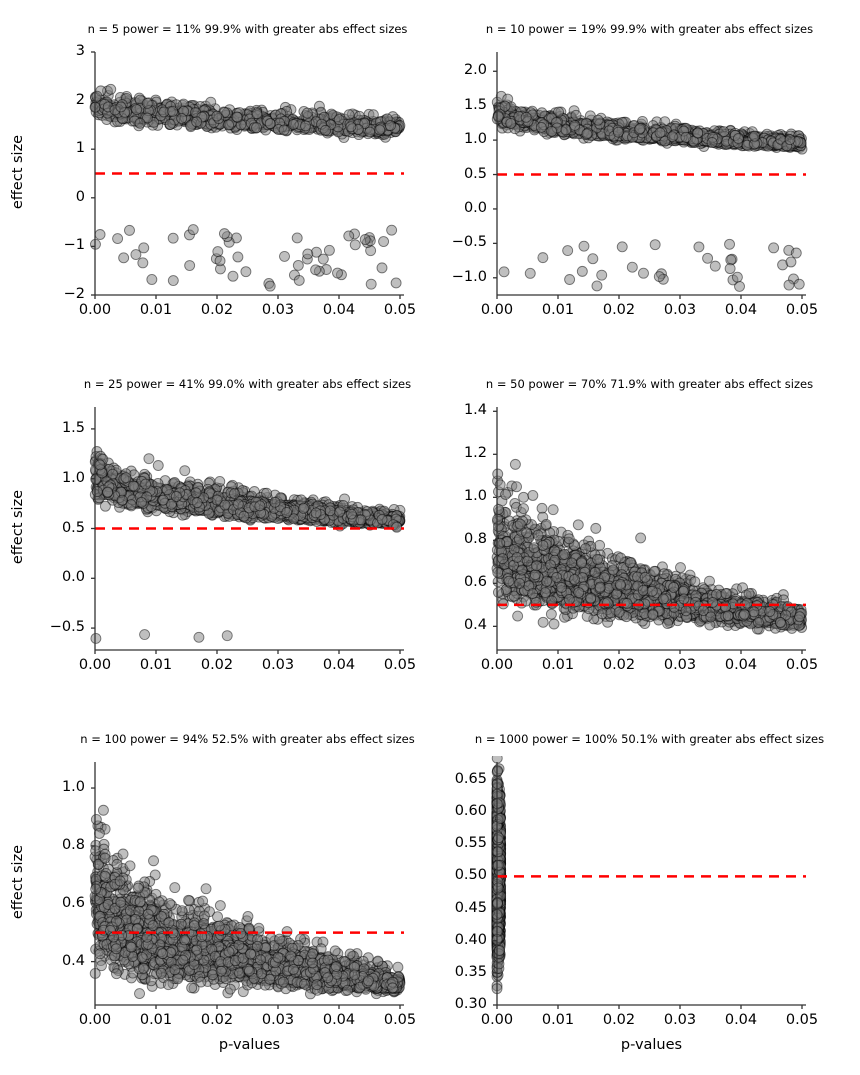 This screenshot has height=1075, width=860. What do you see at coordinates (475, 410) in the screenshot?
I see `y-tick-label: 1.4` at bounding box center [475, 410].